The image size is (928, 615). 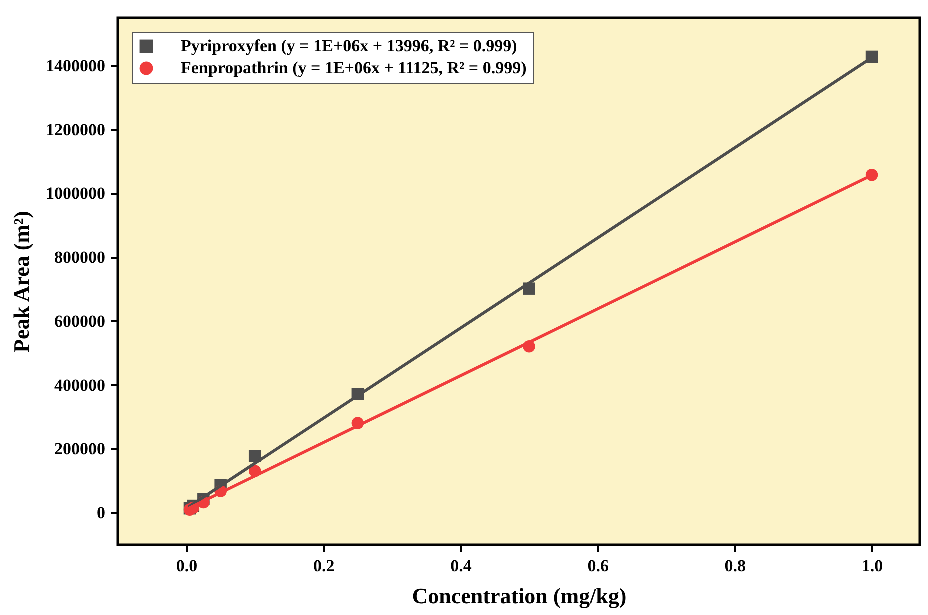 I want to click on y-tick-label: 400000, so click(x=80, y=385).